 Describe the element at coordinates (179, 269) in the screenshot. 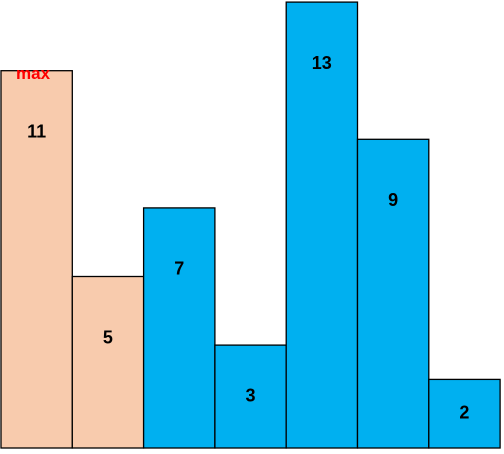

I see `bar-label-3: 7` at that location.